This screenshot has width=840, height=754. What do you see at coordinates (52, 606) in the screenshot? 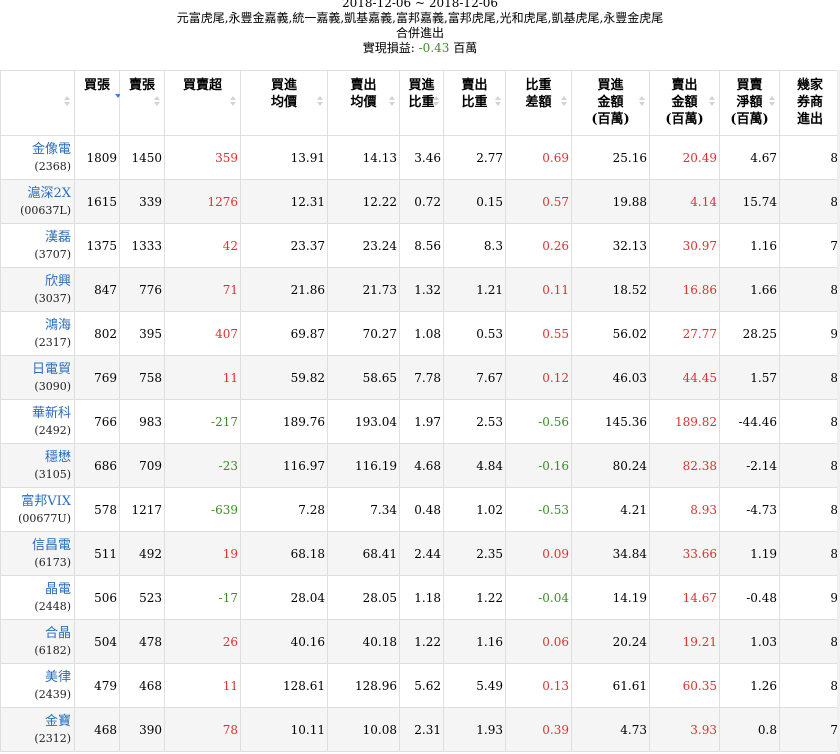
I see `stock-code: (2448)` at bounding box center [52, 606].